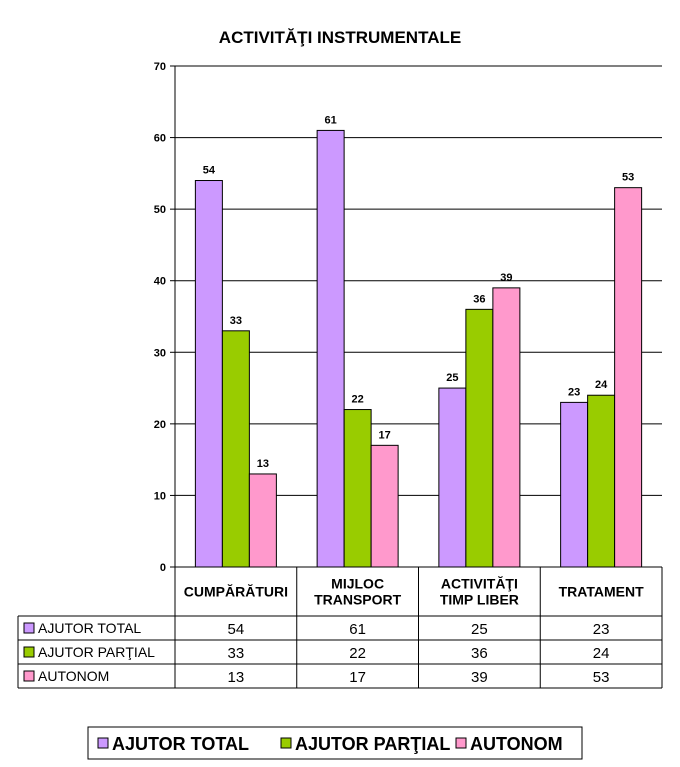  What do you see at coordinates (236, 629) in the screenshot?
I see `table-cell-0-0: 54` at bounding box center [236, 629].